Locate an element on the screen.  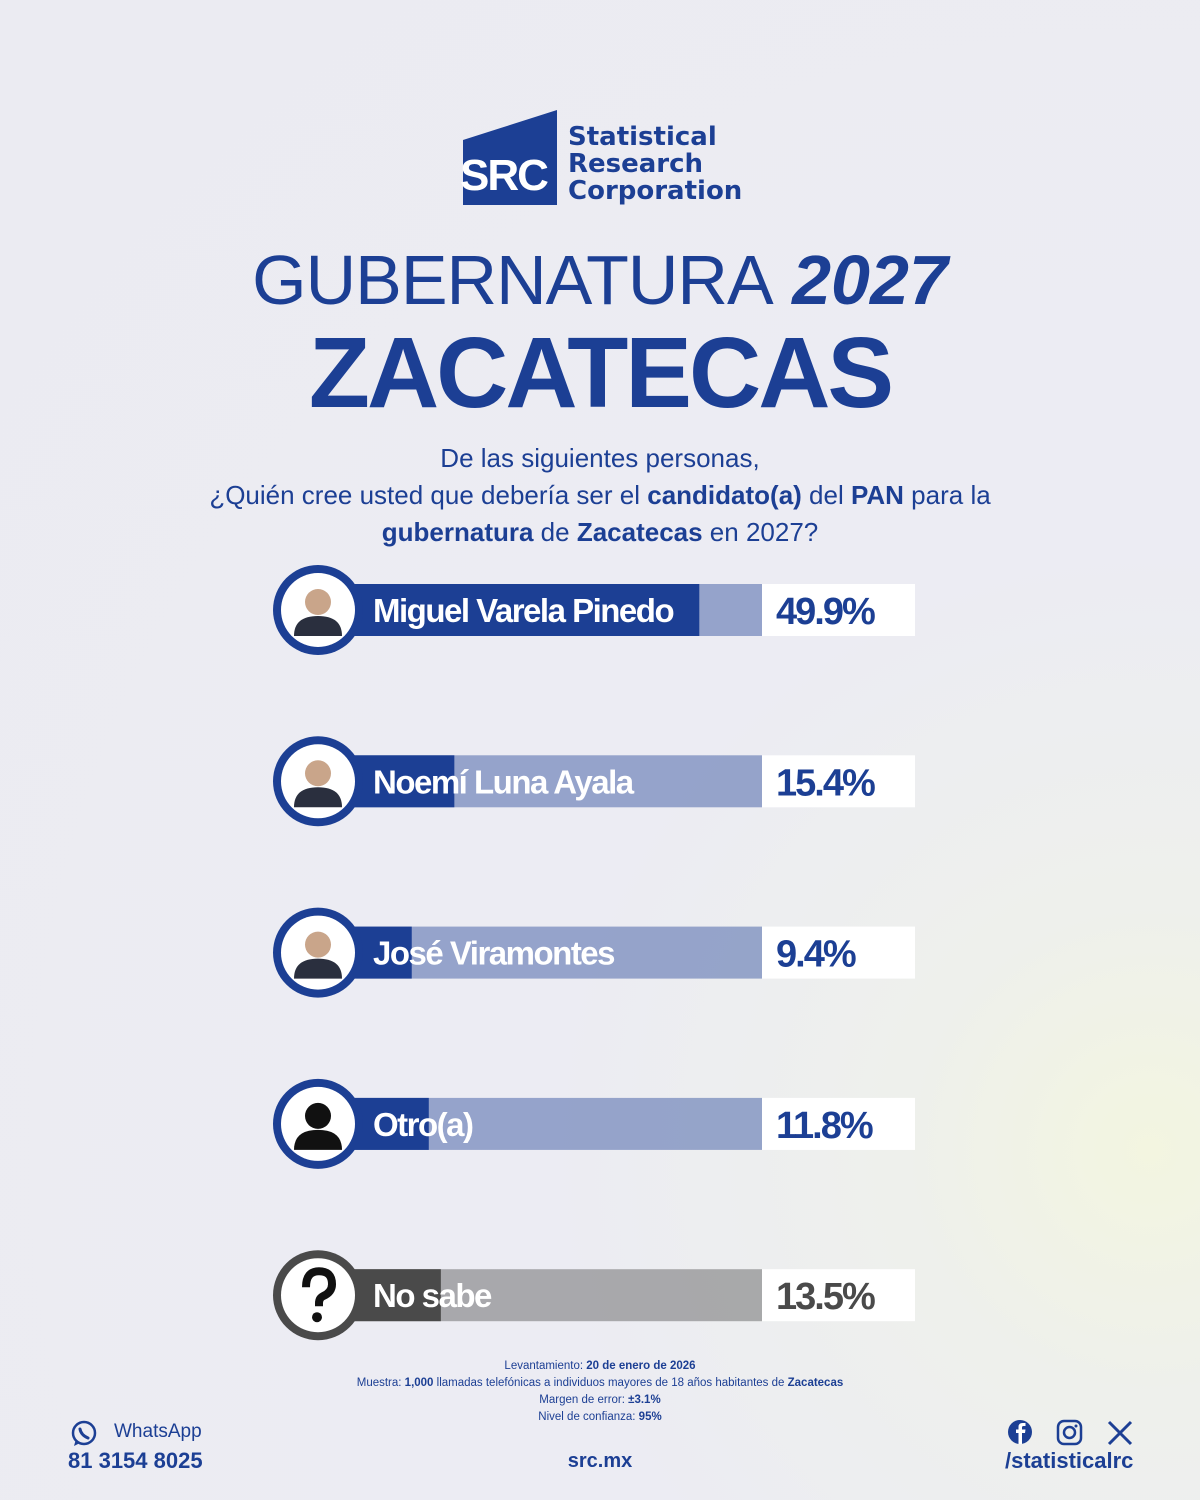
methodology-text: Nivel de confianza: is located at coordinates (588, 1417).